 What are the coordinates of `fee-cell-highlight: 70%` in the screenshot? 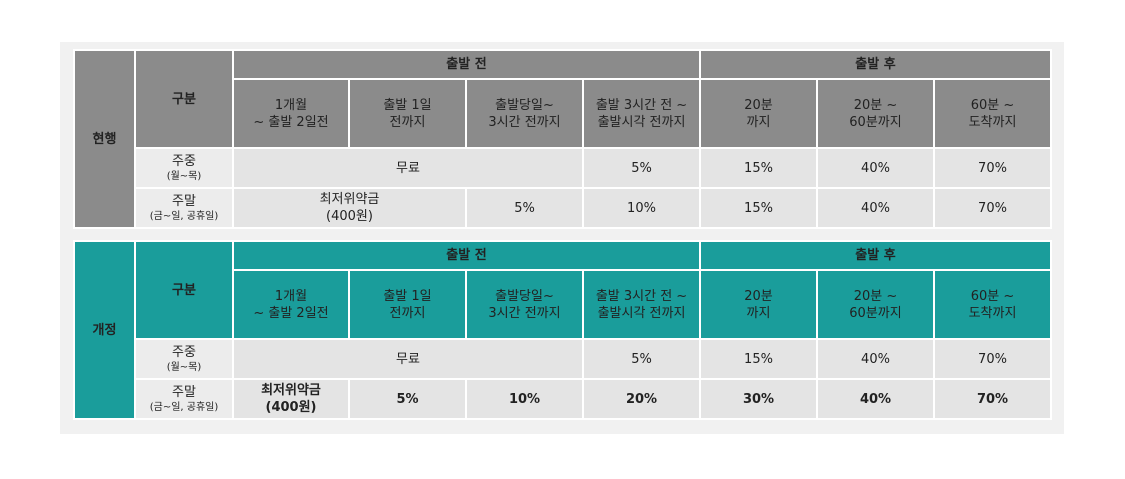 It's located at (992, 399).